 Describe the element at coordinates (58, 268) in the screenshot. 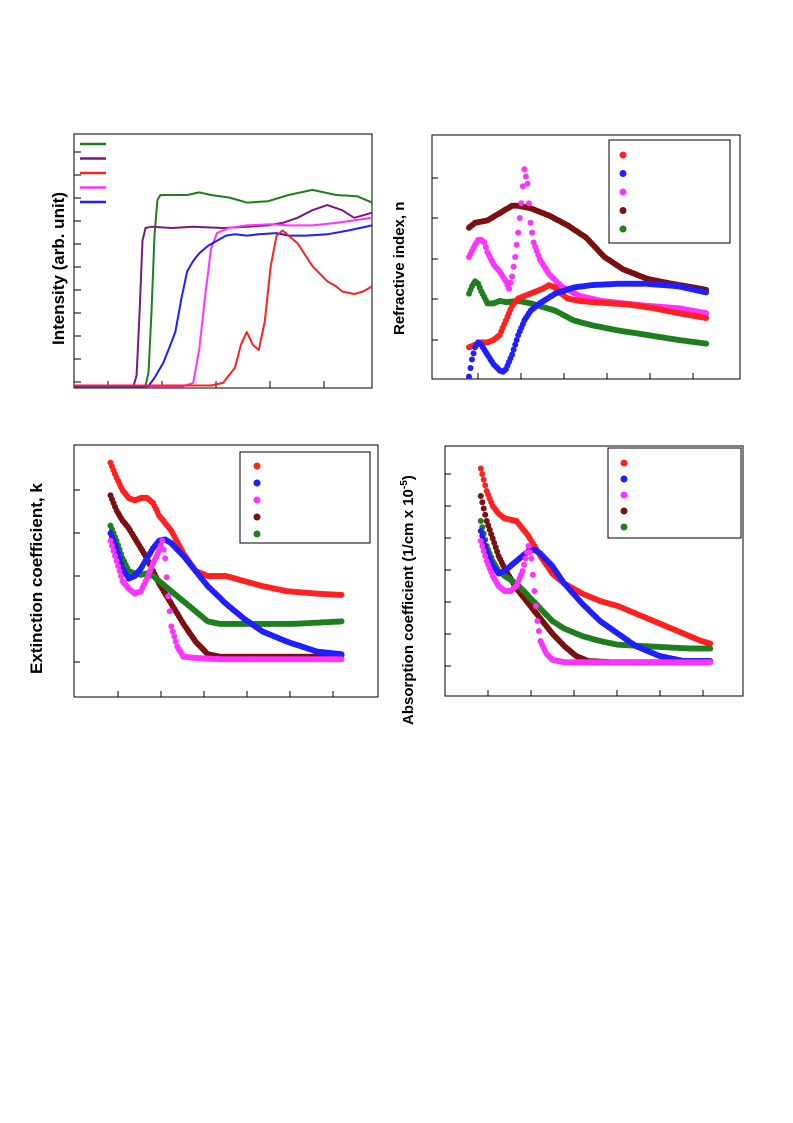

I see `y-axis-label: Intensity (arb. unit)` at that location.